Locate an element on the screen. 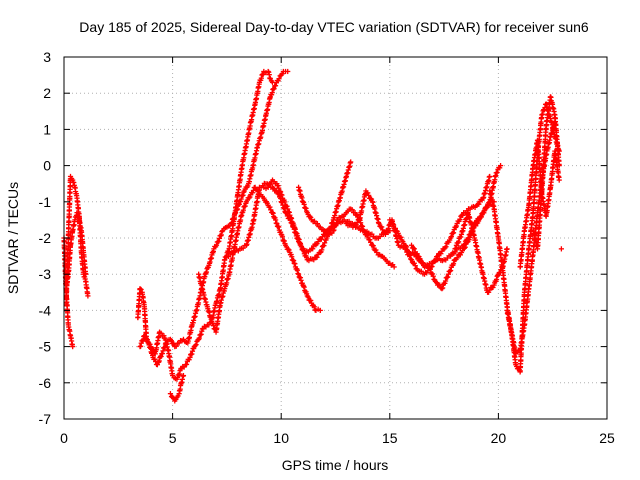 This screenshot has width=640, height=480. y-tick-label: -3 is located at coordinates (45, 274).